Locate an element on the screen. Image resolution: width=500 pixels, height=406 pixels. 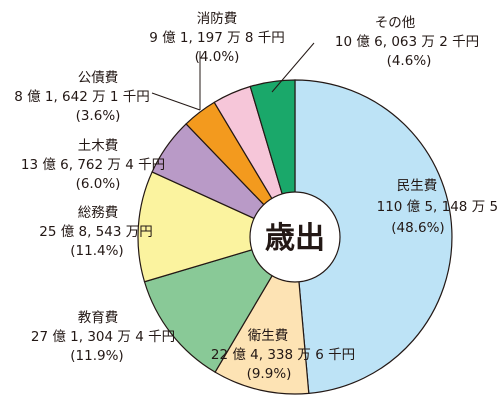
slice-label-name-1: 衛生費 is located at coordinates (268, 336).